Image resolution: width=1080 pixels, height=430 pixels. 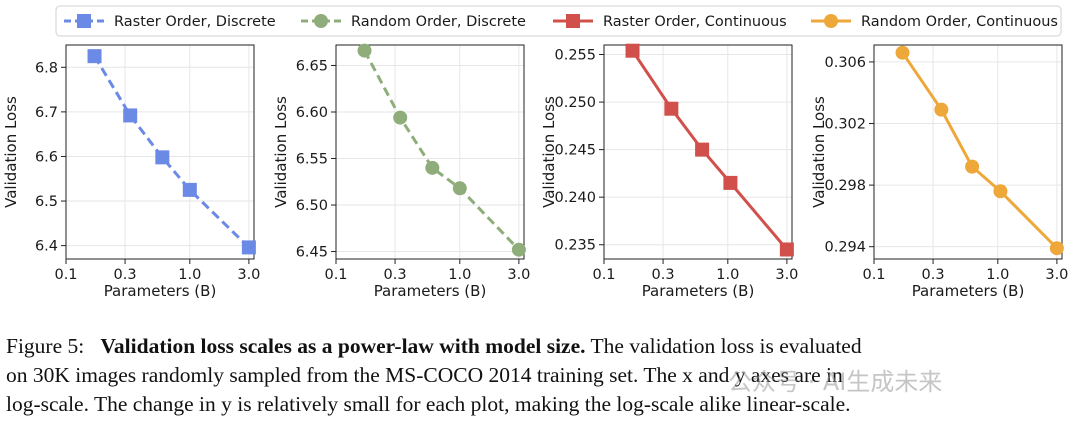 What do you see at coordinates (845, 248) in the screenshot?
I see `y-tick-label: 0.294` at bounding box center [845, 248].